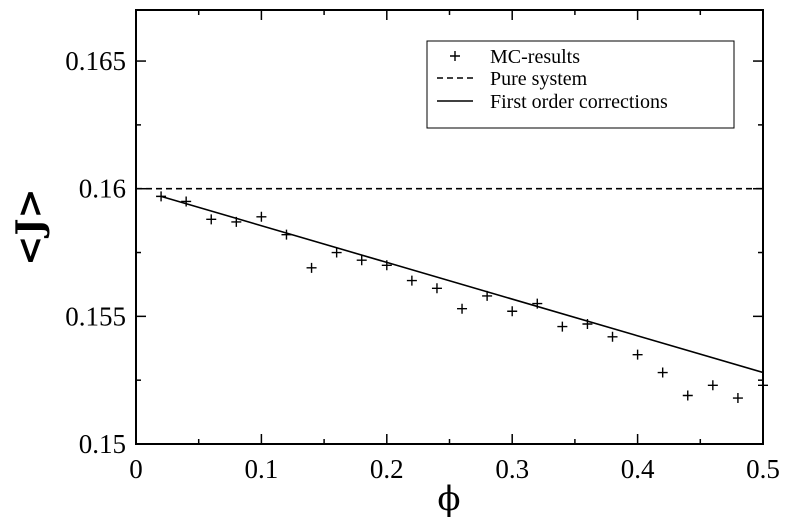  Describe the element at coordinates (136, 469) in the screenshot. I see `x-tick-label: 0` at that location.